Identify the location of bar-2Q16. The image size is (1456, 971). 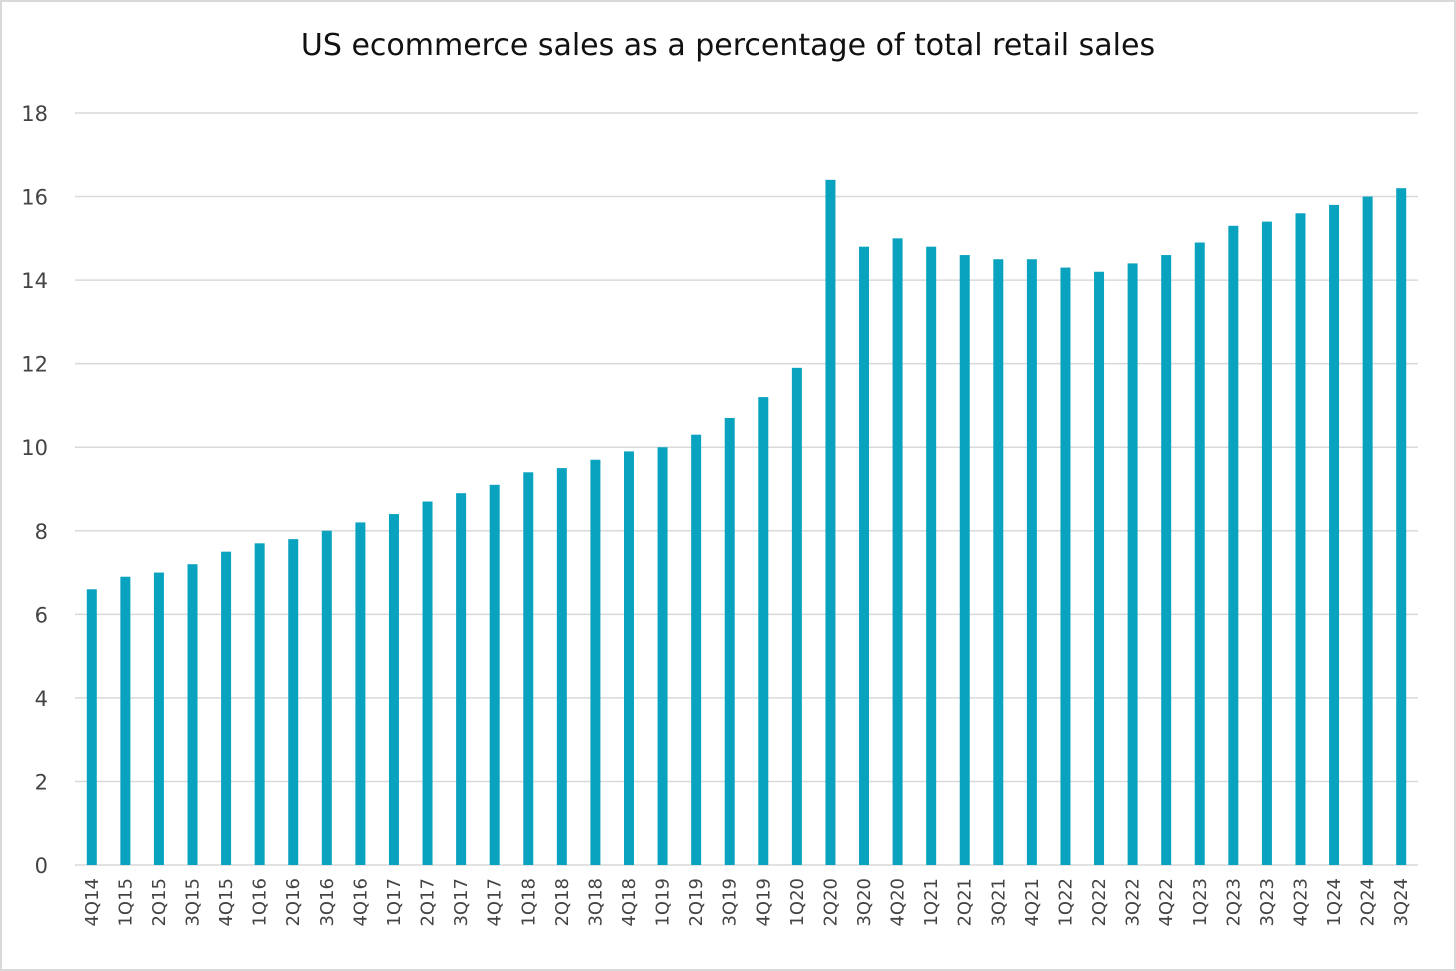
(293, 702).